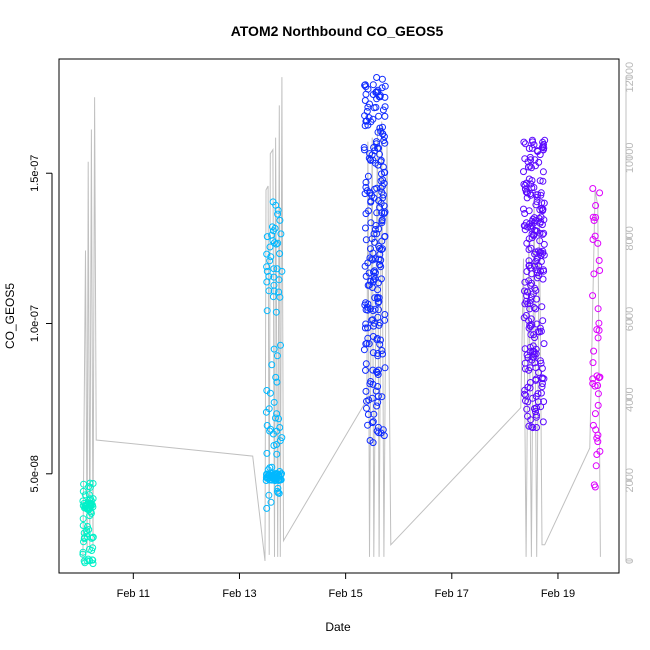 The image size is (650, 650). What do you see at coordinates (133, 594) in the screenshot?
I see `x-tick-label: Feb 11` at bounding box center [133, 594].